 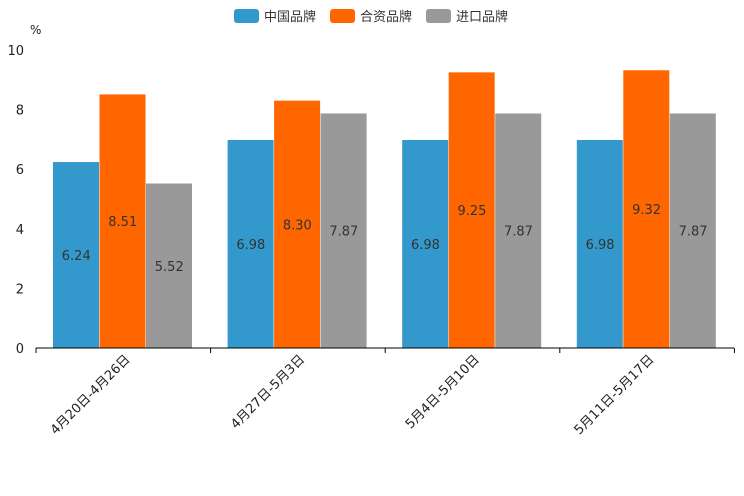 I want to click on value-label-1-3: 6.98, so click(x=425, y=245).